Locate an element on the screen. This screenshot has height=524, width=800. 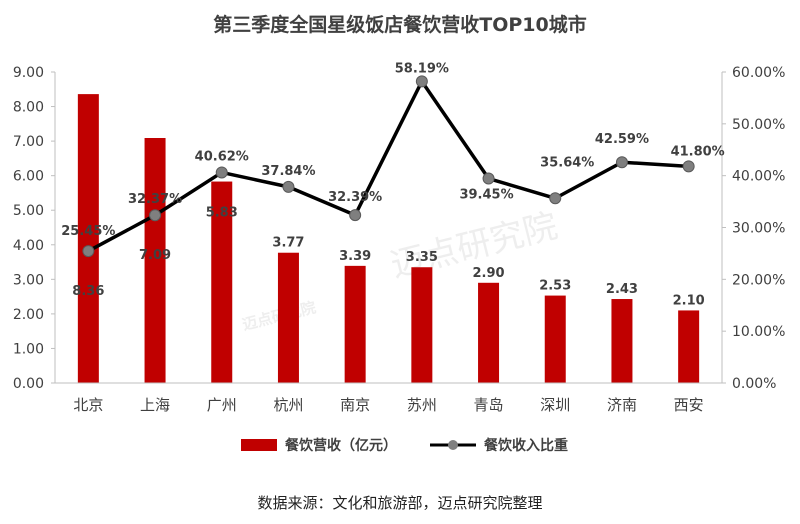
bar-value-label: 2.43 is located at coordinates (622, 289).